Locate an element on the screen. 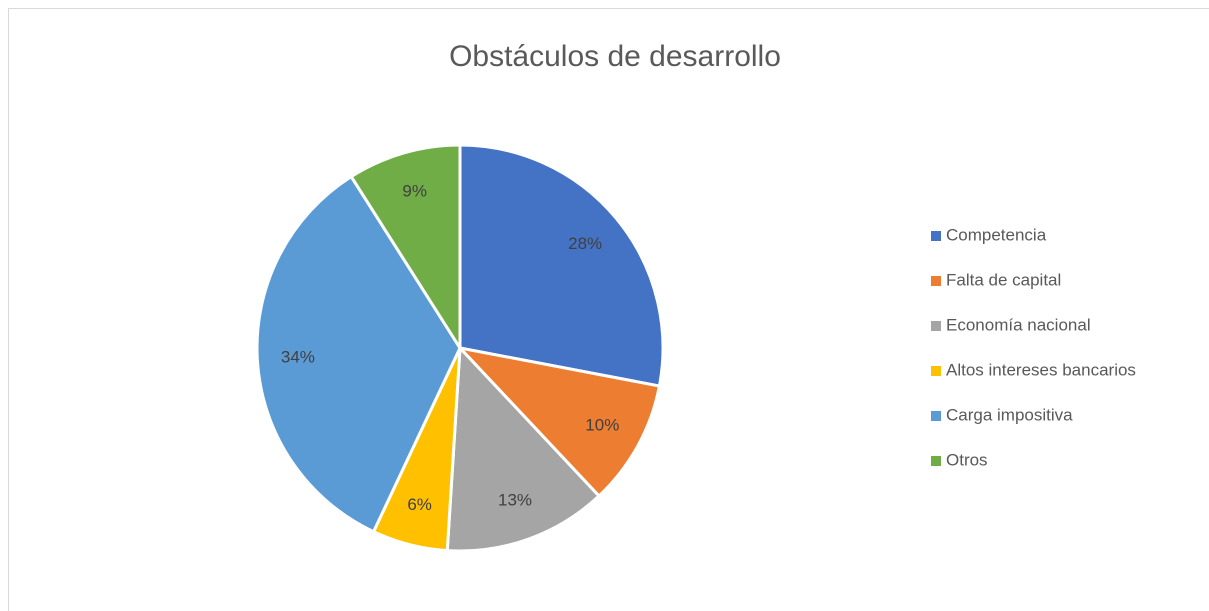 Image resolution: width=1209 pixels, height=611 pixels. chart-title: Obstáculos de desarrollo is located at coordinates (615, 56).